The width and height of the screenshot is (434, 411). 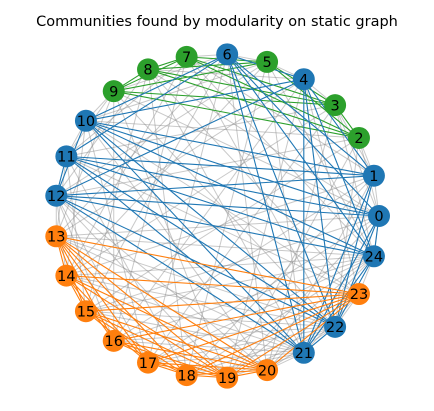 I want to click on node-24: 24, so click(x=373, y=256).